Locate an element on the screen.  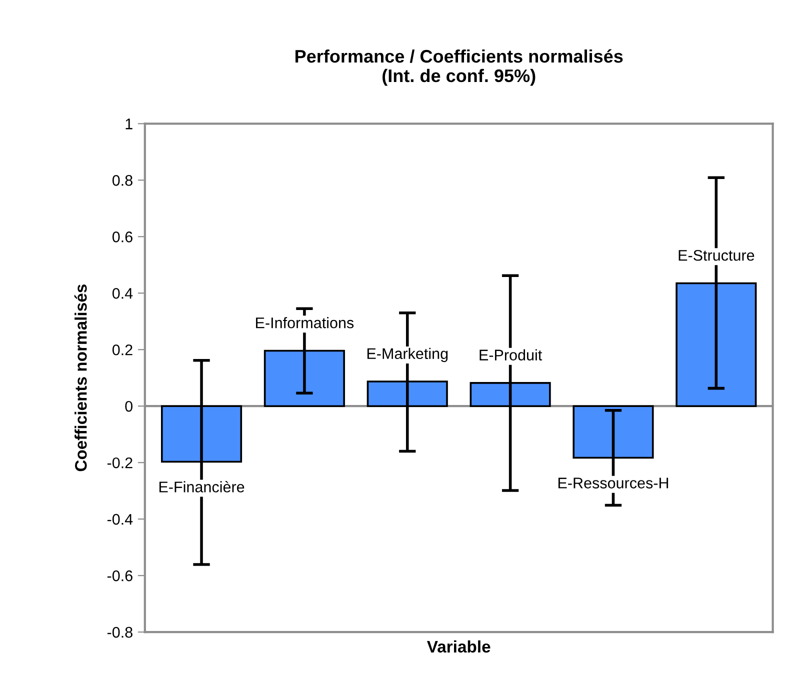
y-tick-label: 0.8 is located at coordinates (122, 180).